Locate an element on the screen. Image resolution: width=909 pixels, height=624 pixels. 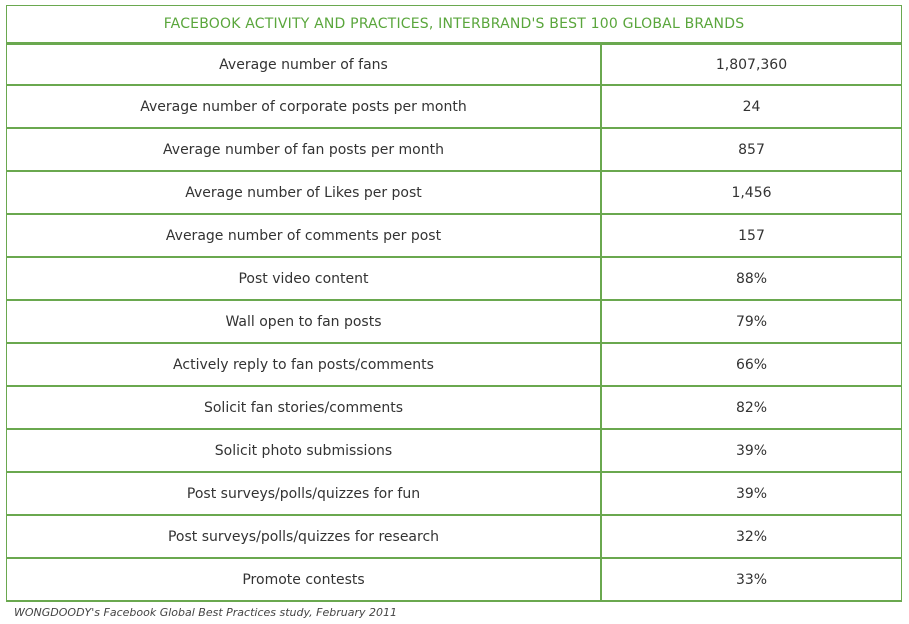
table-row: Wall open to fan posts 79% is located at coordinates (454, 322).